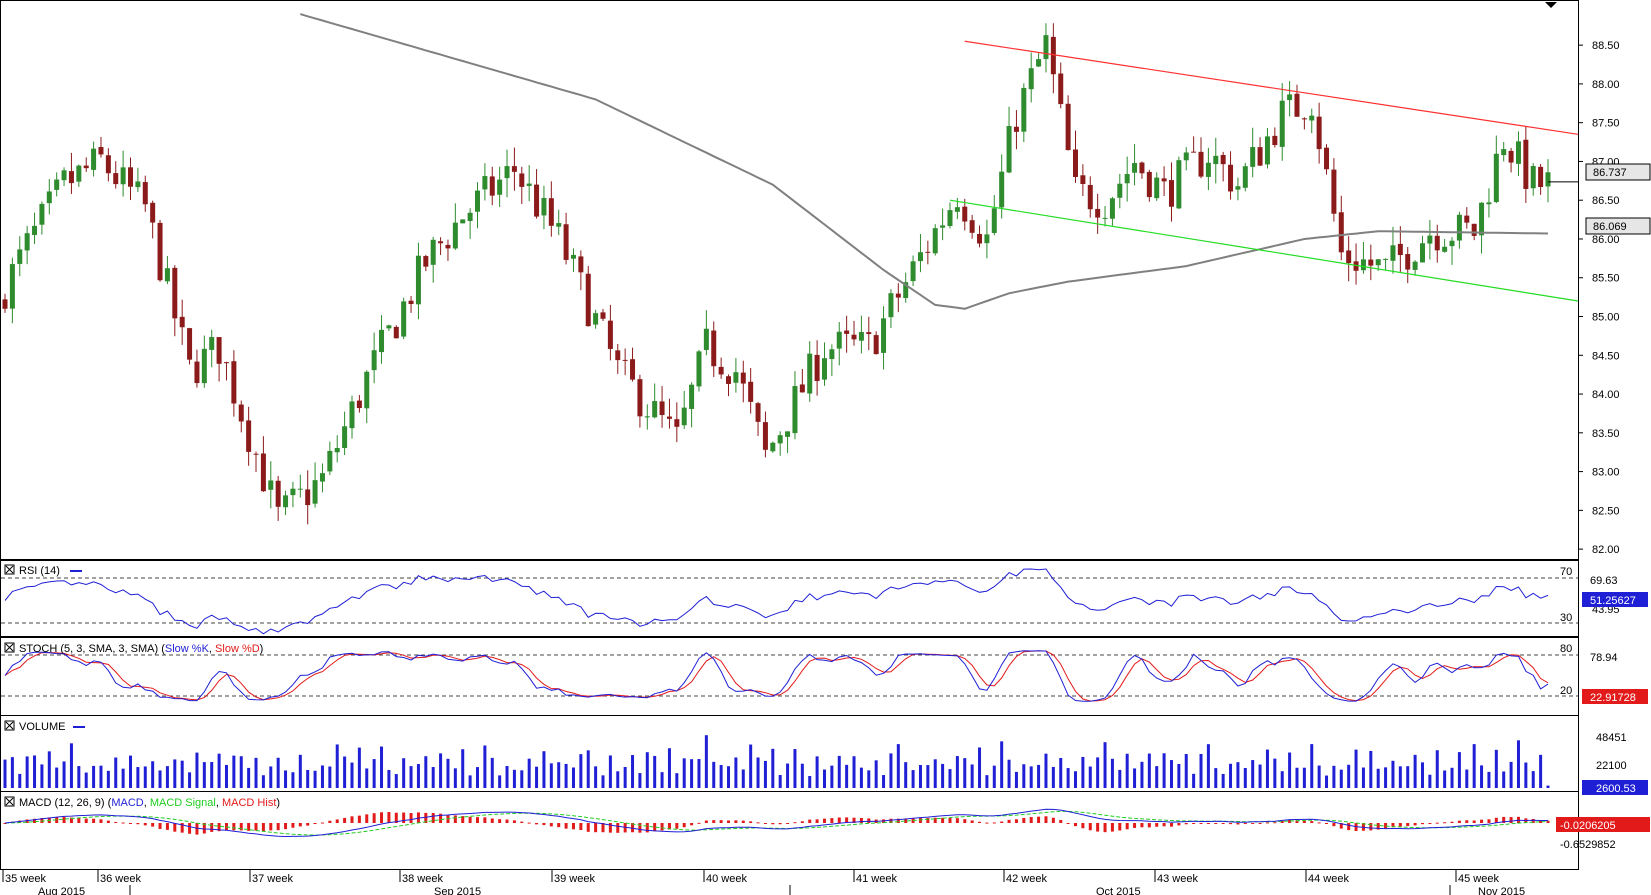 The image size is (1651, 895). I want to click on macd-title: MACD (12, 26, 9) (, so click(65, 803).